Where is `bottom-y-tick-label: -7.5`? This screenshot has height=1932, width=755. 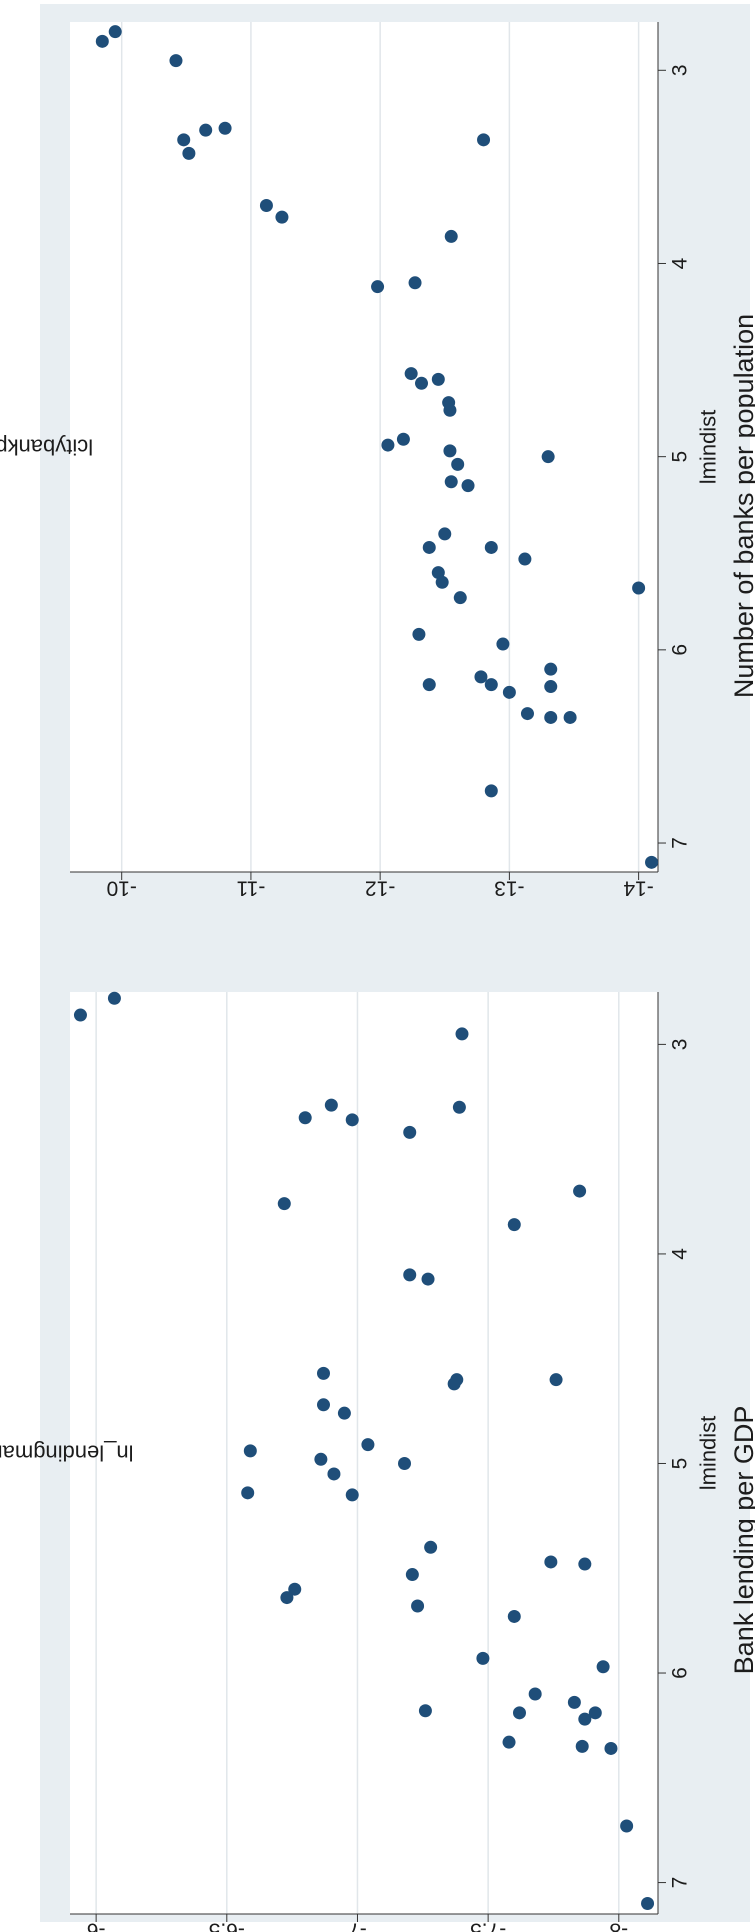
bottom-y-tick-label: -7.5 is located at coordinates (488, 1925).